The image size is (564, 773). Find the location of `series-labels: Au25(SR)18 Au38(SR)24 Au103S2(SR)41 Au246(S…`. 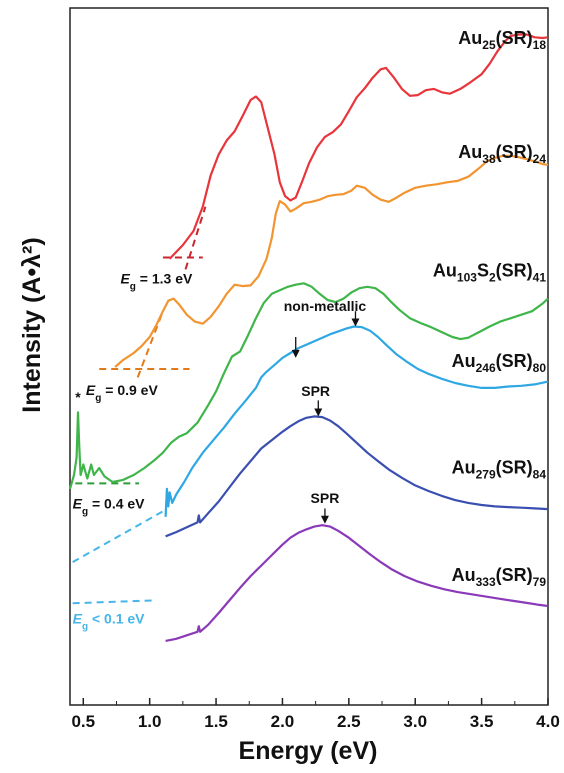

series-labels: Au25(SR)18 Au38(SR)24 Au103S2(SR)41 Au246(S… is located at coordinates (489, 308).